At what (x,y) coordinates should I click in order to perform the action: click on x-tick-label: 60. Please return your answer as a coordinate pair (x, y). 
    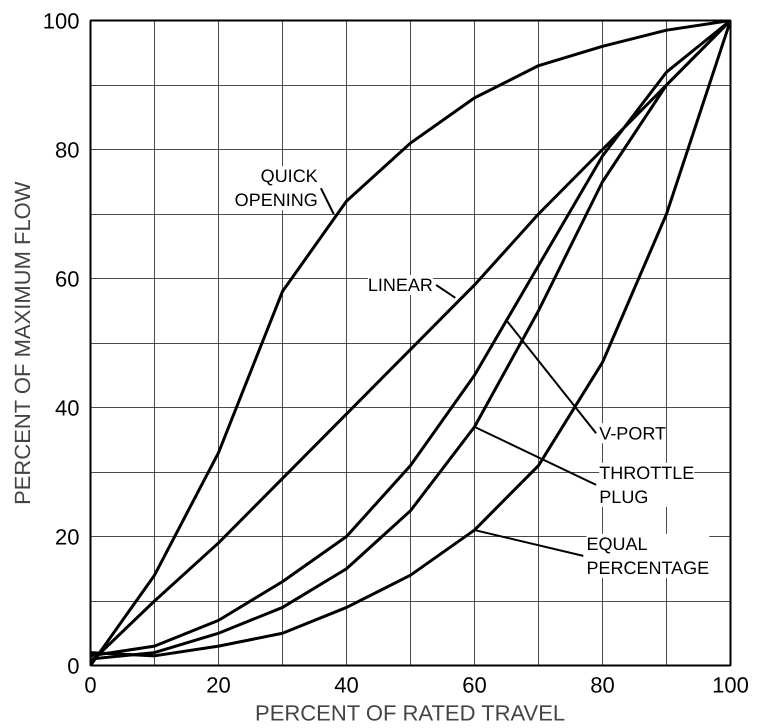
    Looking at the image, I should click on (474, 685).